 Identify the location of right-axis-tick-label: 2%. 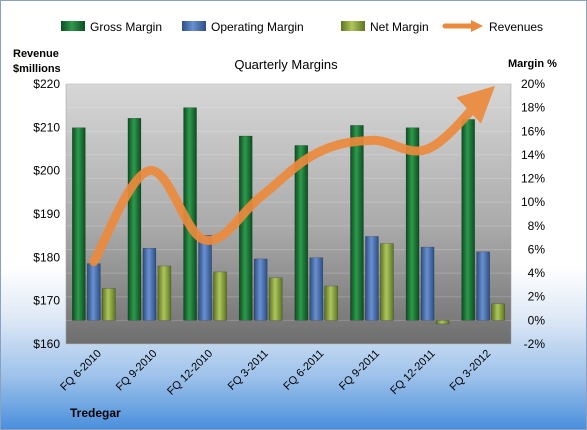
(537, 297).